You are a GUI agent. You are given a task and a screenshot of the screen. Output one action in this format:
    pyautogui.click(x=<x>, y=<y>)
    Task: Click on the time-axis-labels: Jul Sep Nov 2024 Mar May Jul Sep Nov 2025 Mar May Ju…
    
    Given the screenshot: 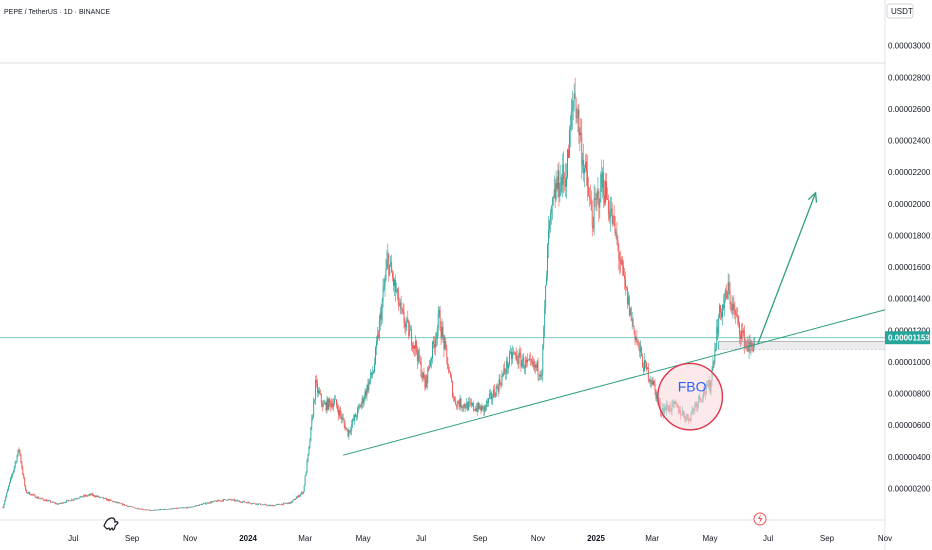 What is the action you would take?
    pyautogui.click(x=480, y=538)
    